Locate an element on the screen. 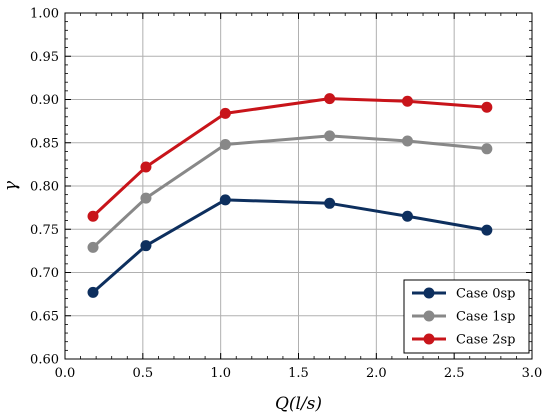 The image size is (550, 418). y-tick-label: 0.70 is located at coordinates (44, 273).